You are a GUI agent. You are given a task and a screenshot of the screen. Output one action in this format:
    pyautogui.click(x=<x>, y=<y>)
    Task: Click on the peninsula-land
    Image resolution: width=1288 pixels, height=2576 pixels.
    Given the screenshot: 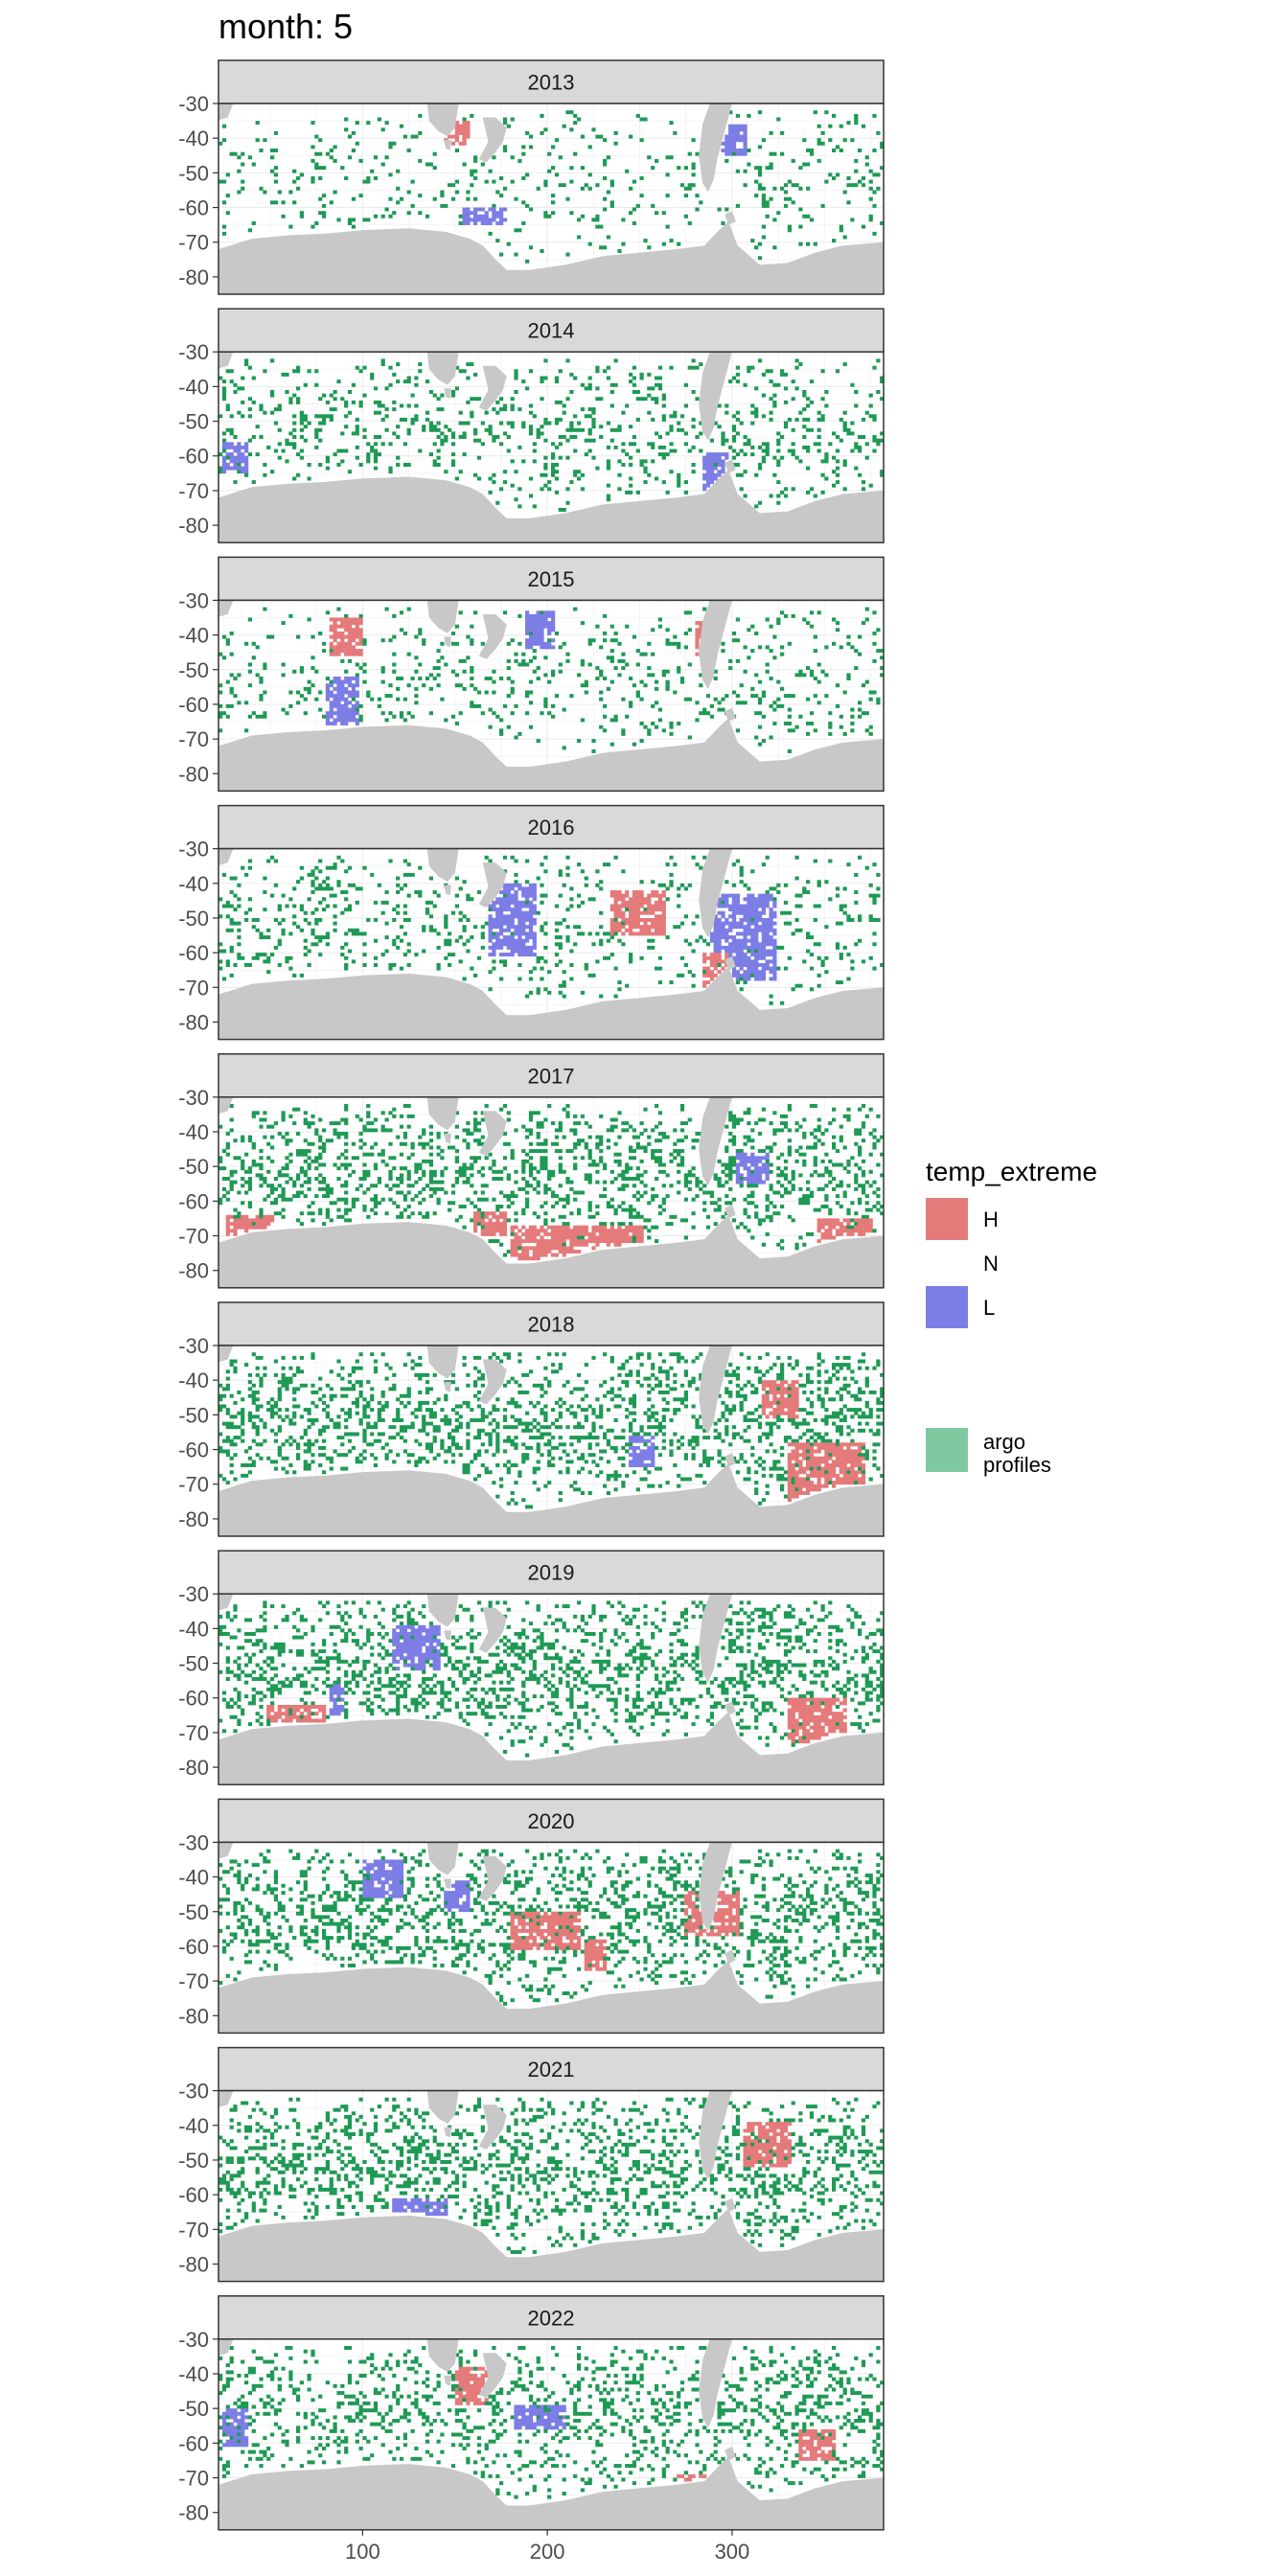 What is the action you would take?
    pyautogui.click(x=730, y=963)
    